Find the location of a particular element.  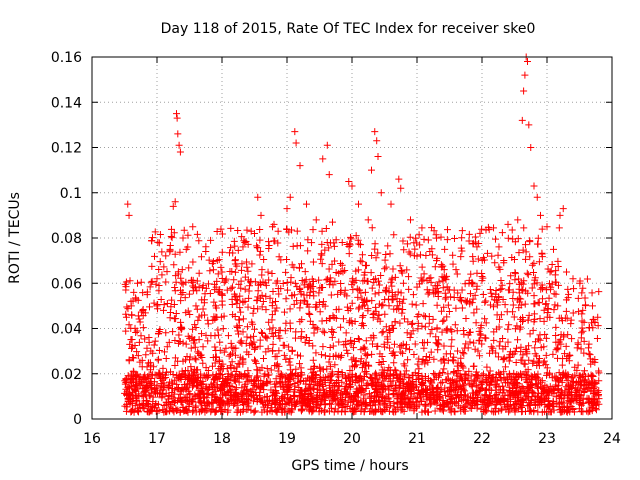

y-tick-label: 0.02 is located at coordinates (66, 375).